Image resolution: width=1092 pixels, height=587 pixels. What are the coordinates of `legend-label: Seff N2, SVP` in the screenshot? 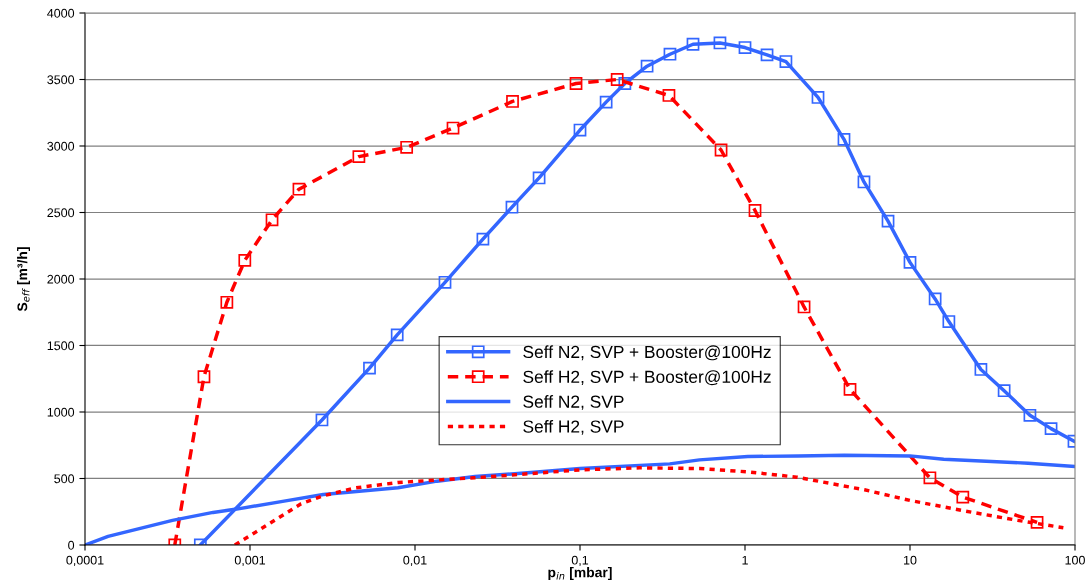 It's located at (573, 402).